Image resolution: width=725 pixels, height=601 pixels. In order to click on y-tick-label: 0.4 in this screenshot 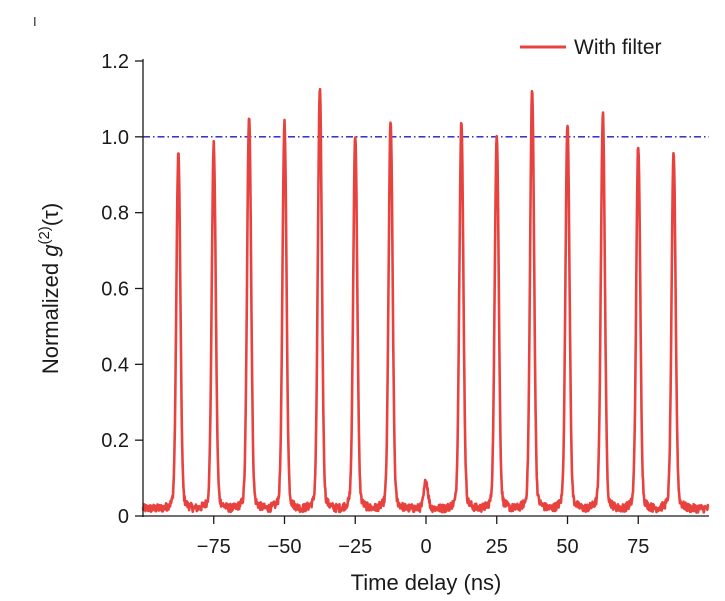, I will do `click(115, 365)`.